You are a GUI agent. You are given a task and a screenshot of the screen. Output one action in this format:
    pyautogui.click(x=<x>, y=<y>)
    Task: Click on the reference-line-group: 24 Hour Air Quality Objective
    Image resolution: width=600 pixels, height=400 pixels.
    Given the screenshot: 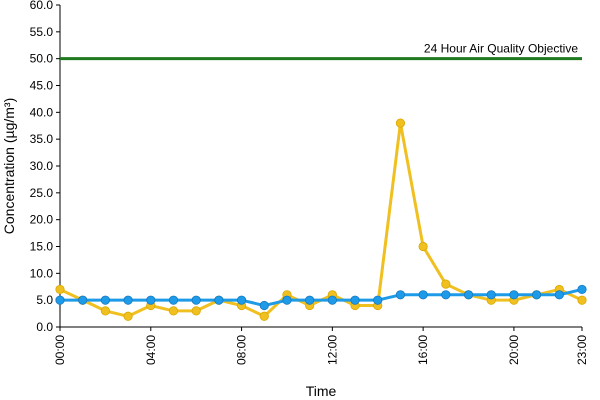 What is the action you would take?
    pyautogui.click(x=321, y=51)
    